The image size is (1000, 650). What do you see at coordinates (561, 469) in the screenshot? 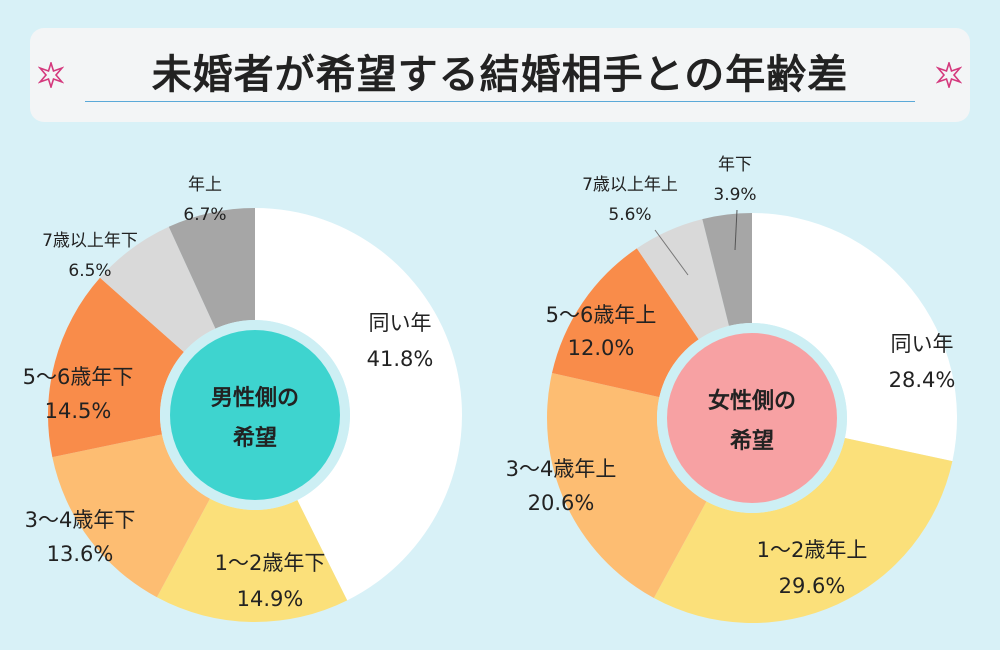
I see `female-category-label: 3～4歳年上` at bounding box center [561, 469].